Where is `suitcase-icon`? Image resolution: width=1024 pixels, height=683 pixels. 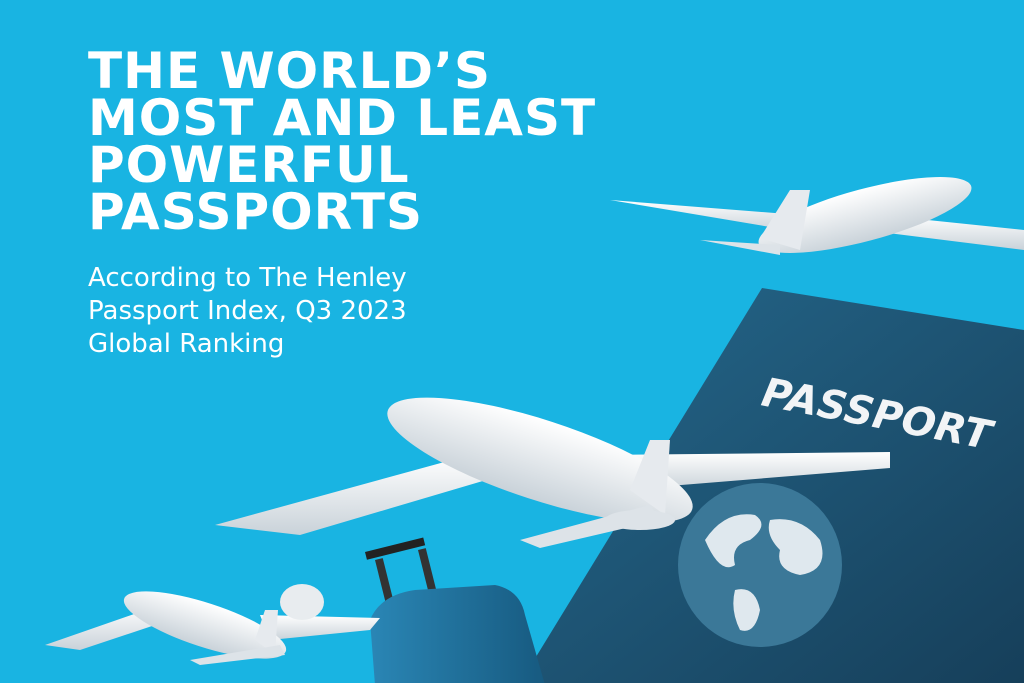
suitcase-icon is located at coordinates (455, 610).